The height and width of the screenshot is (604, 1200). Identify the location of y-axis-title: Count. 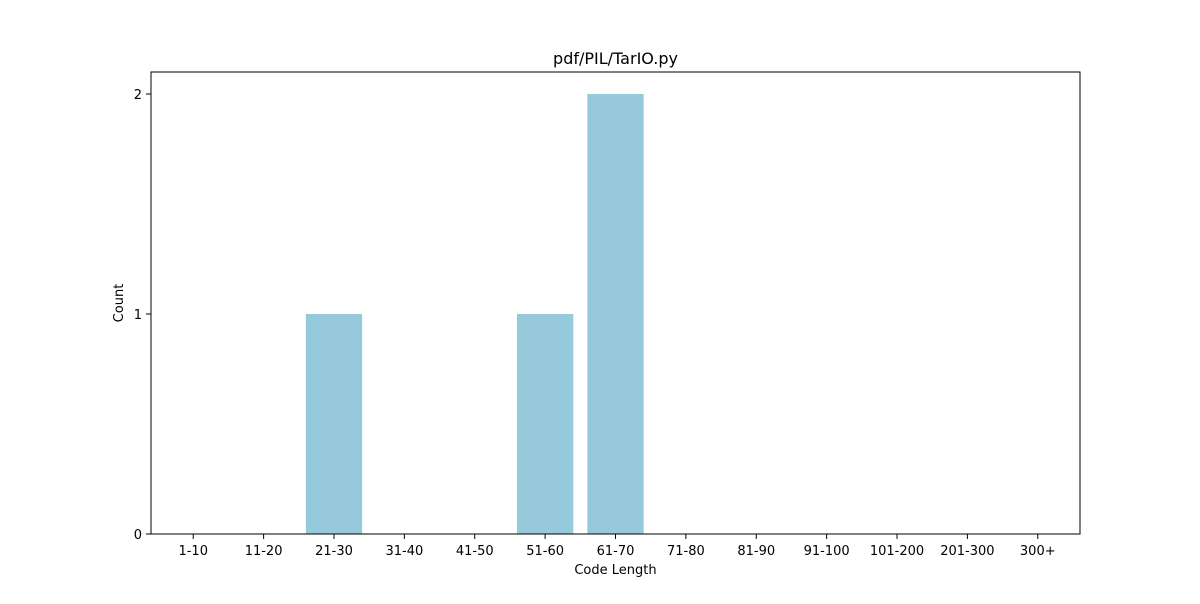
(119, 303).